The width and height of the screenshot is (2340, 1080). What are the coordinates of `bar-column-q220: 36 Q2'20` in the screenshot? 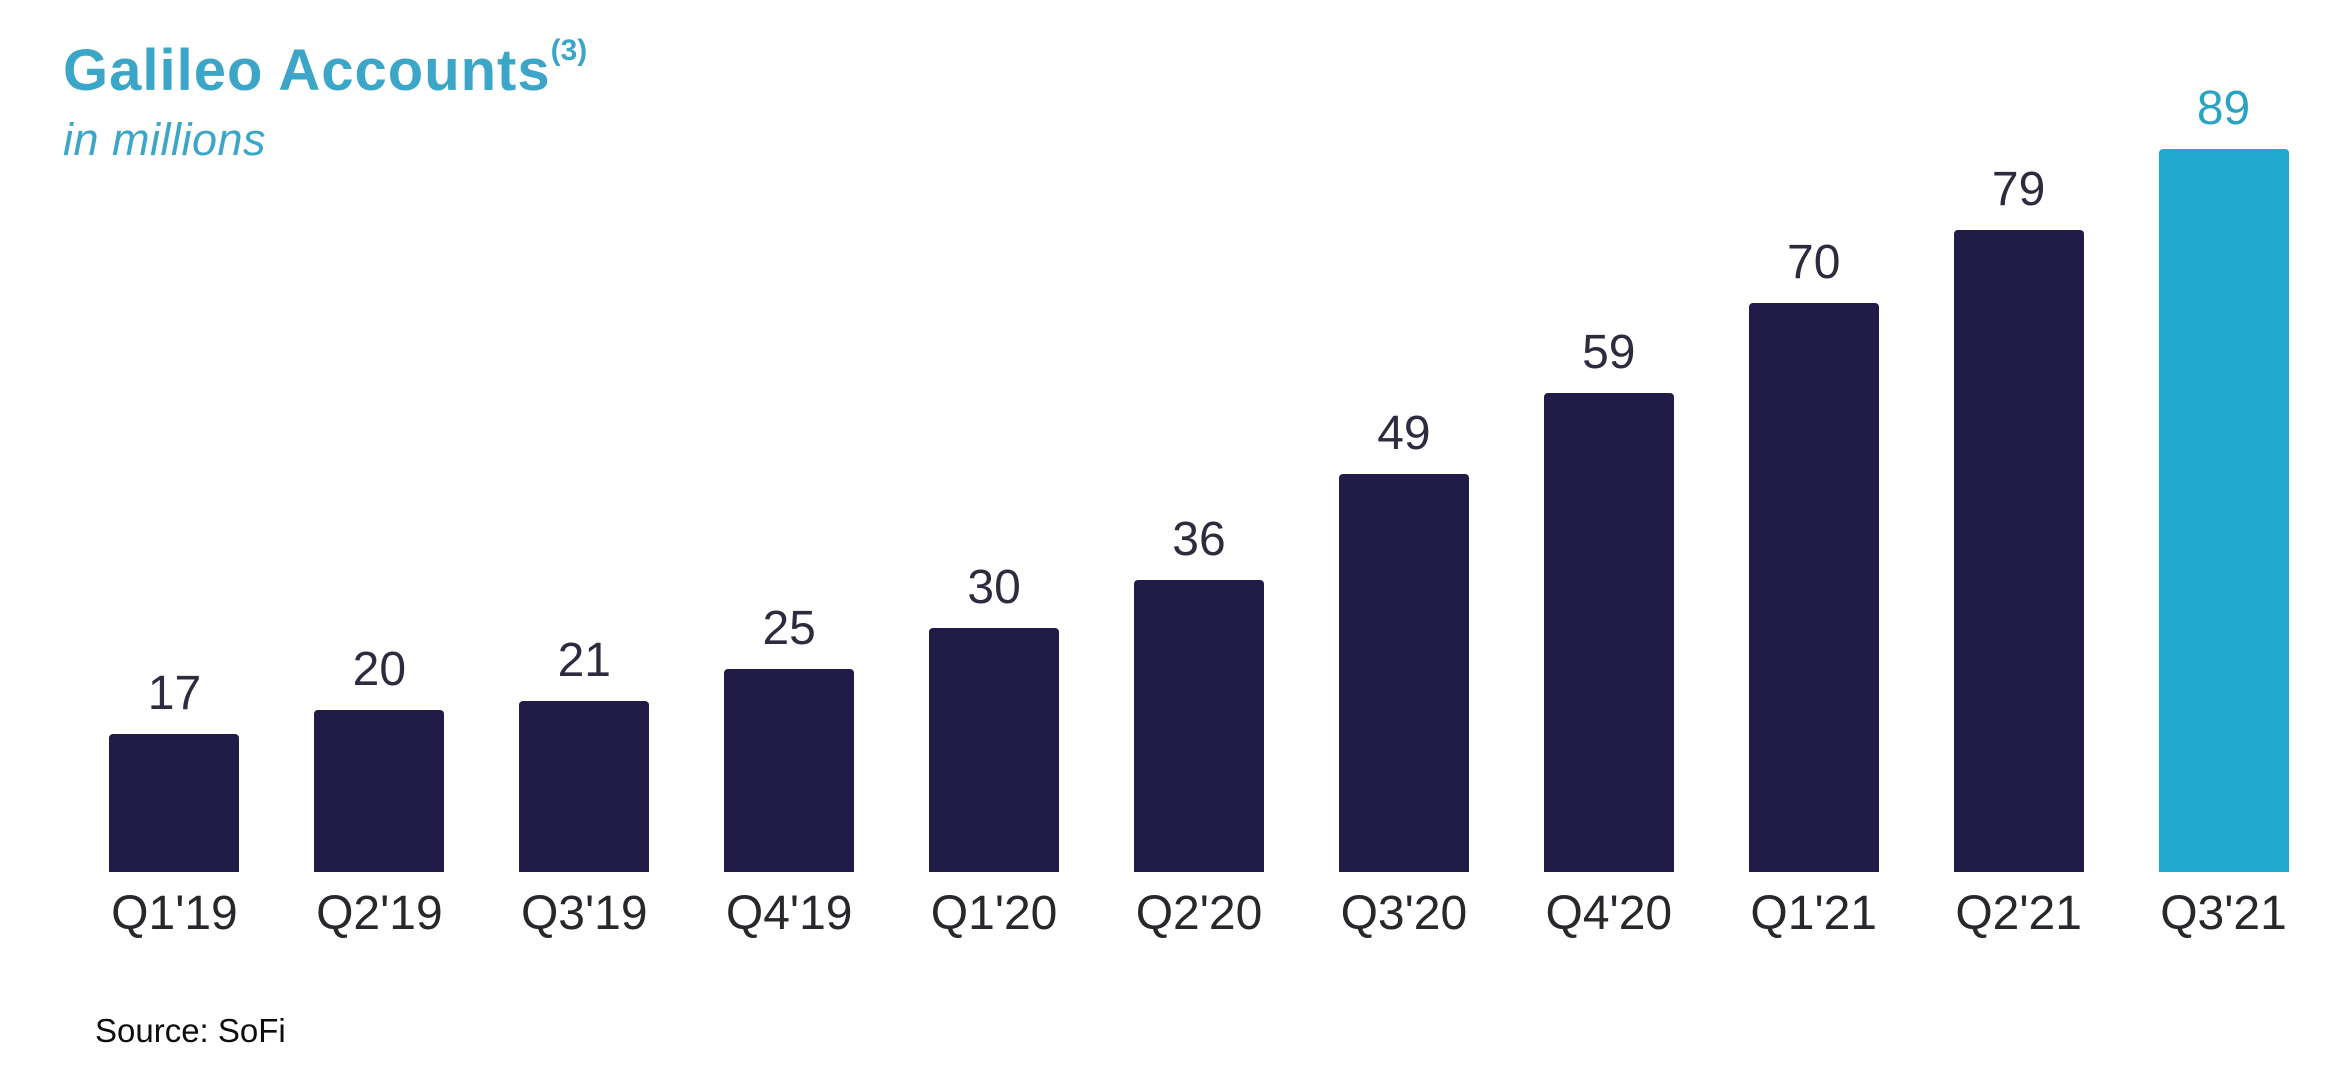 It's located at (1199, 470).